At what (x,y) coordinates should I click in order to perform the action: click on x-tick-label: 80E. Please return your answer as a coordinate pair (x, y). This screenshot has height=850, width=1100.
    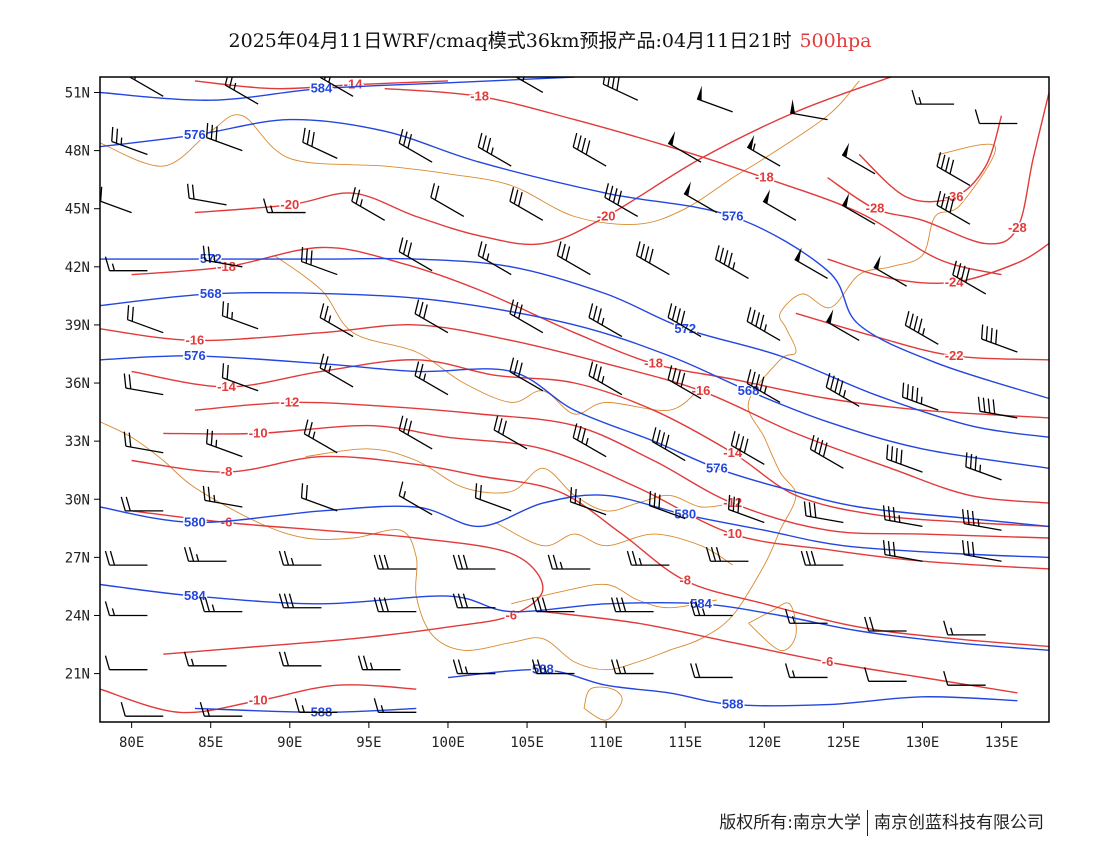
    Looking at the image, I should click on (131, 743).